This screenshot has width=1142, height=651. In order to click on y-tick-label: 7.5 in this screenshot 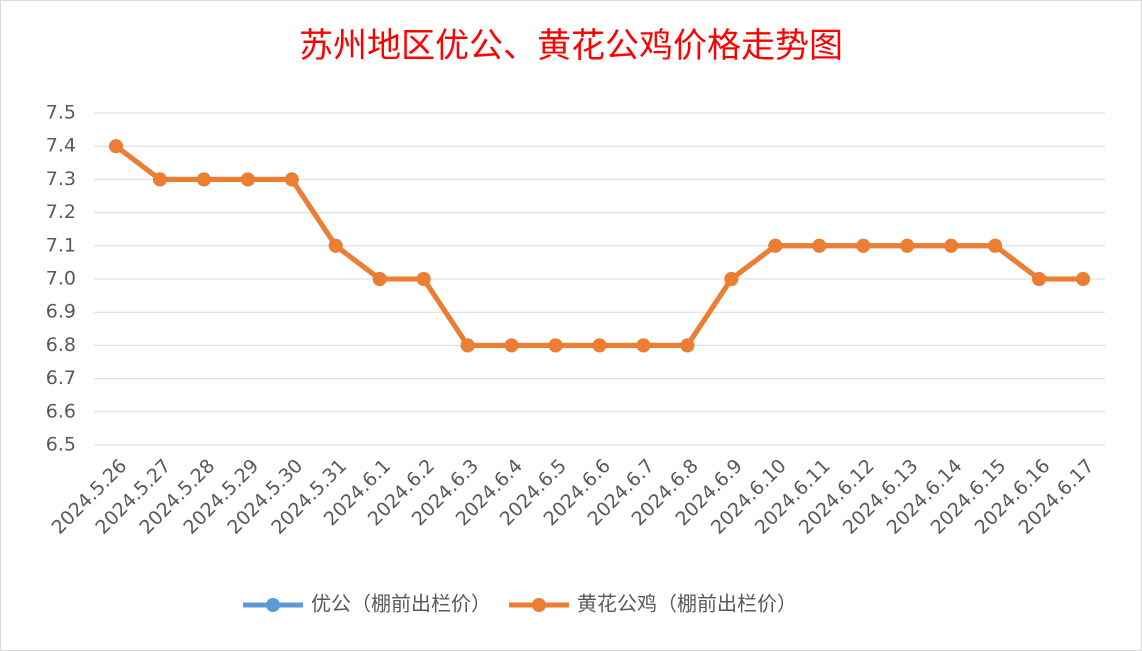, I will do `click(61, 113)`.